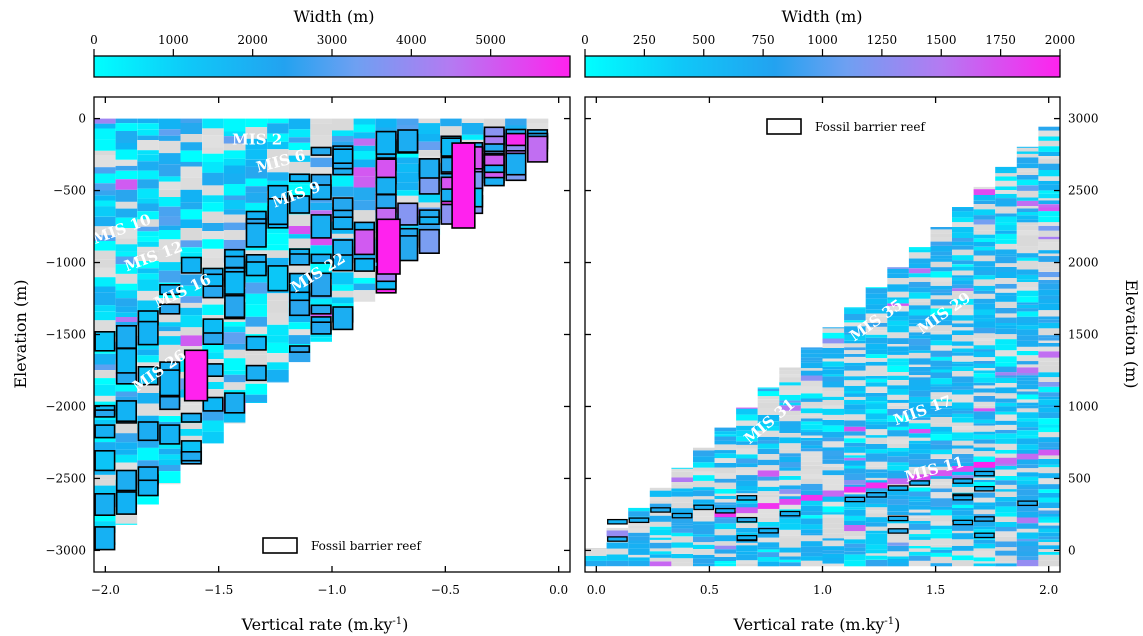  I want to click on right-y-axis-label: Elevation (m), so click(1131, 333).